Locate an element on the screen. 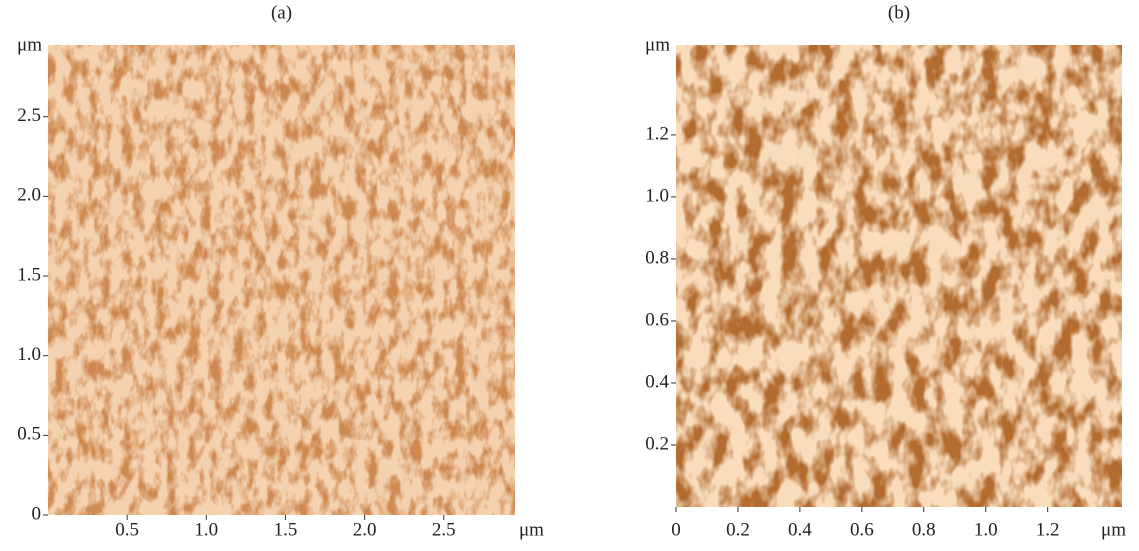  y-tick-label: 1.2 is located at coordinates (657, 133).